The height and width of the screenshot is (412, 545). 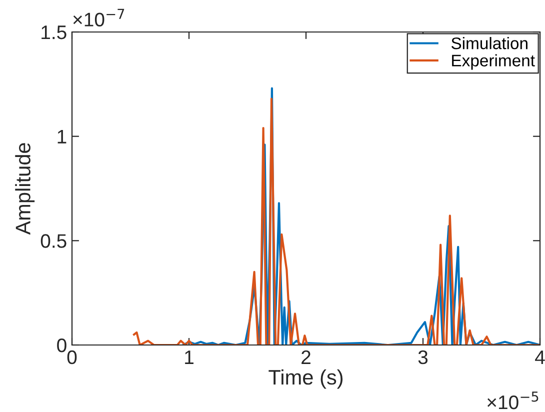 What do you see at coordinates (25, 189) in the screenshot?
I see `y-axis-title: Amplitude` at bounding box center [25, 189].